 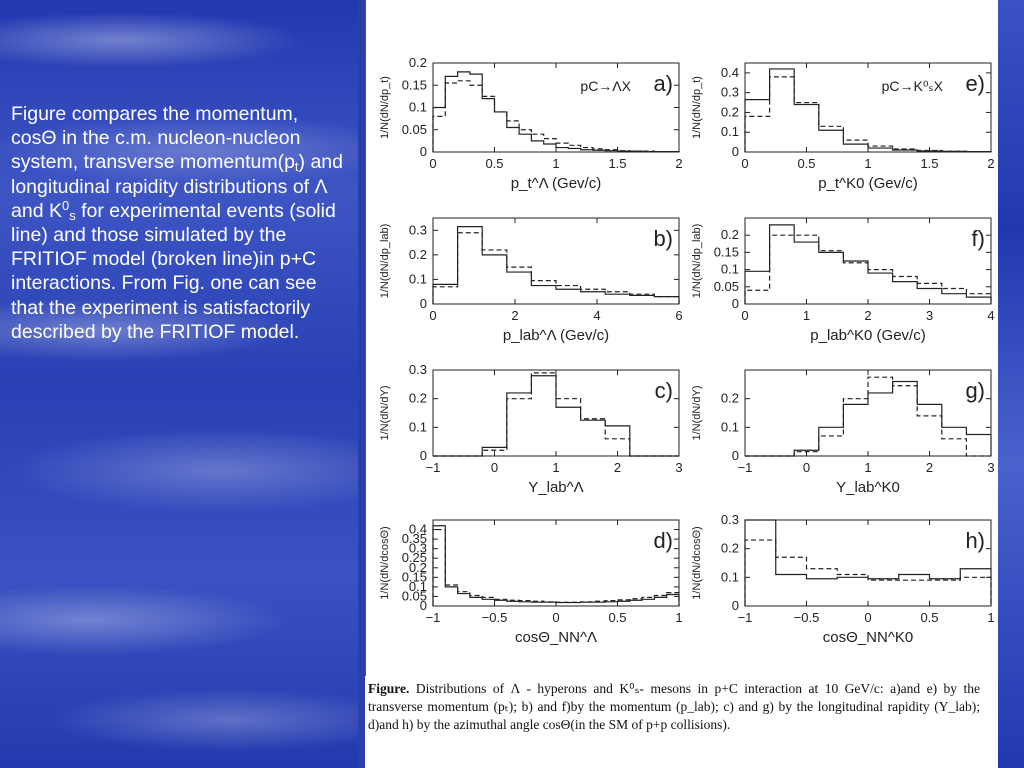 I want to click on chart-h-series-experiment, so click(x=868, y=562).